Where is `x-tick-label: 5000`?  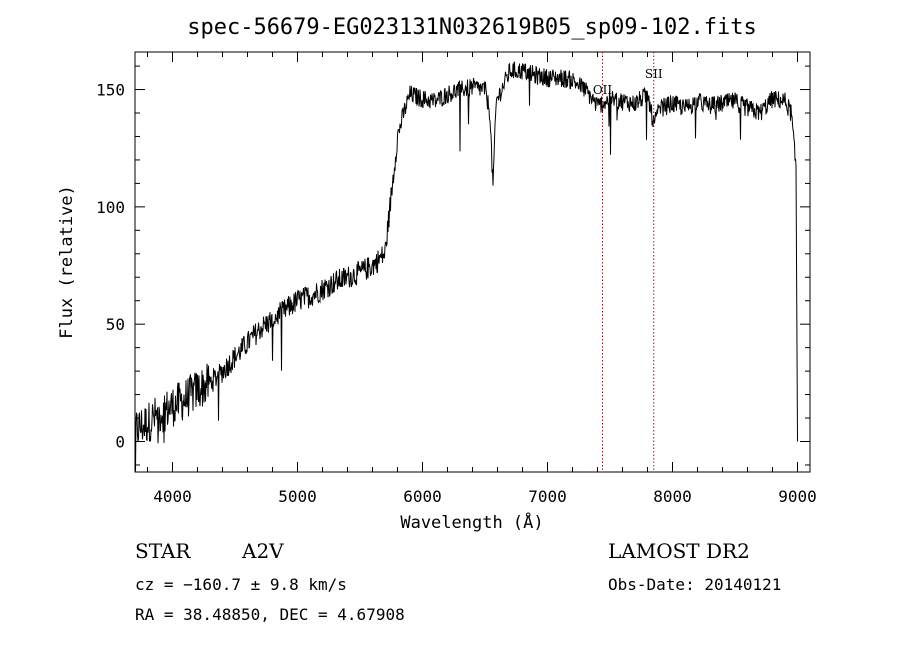
x-tick-label: 5000 is located at coordinates (297, 496).